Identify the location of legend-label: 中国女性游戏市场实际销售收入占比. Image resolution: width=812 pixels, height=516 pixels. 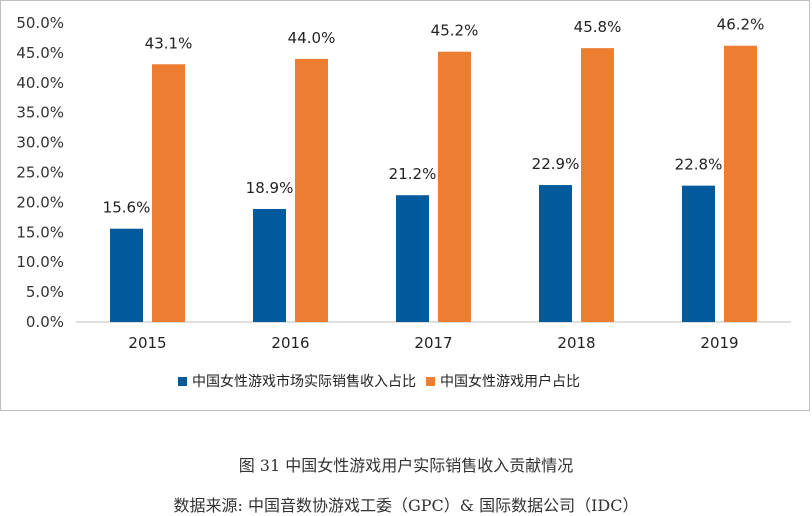
(304, 381).